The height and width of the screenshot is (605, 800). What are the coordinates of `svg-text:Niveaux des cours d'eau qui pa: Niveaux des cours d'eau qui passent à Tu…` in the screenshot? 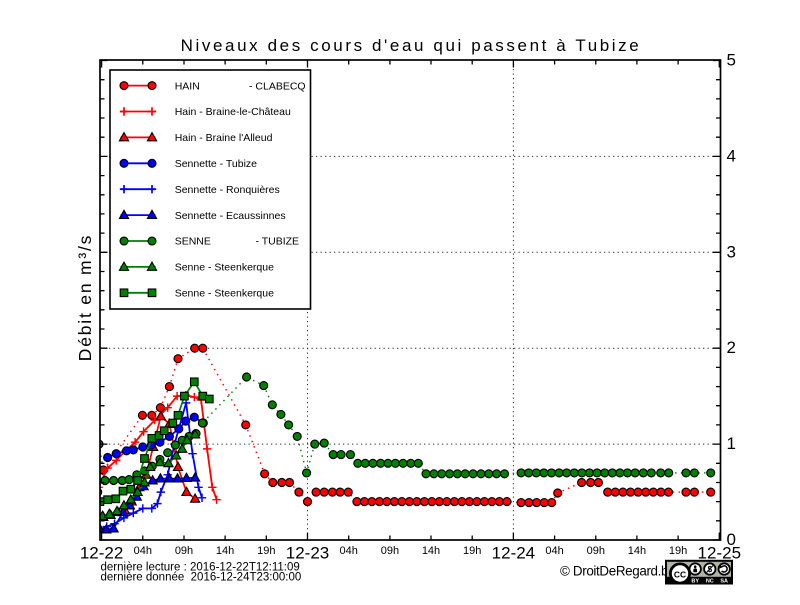 It's located at (411, 45).